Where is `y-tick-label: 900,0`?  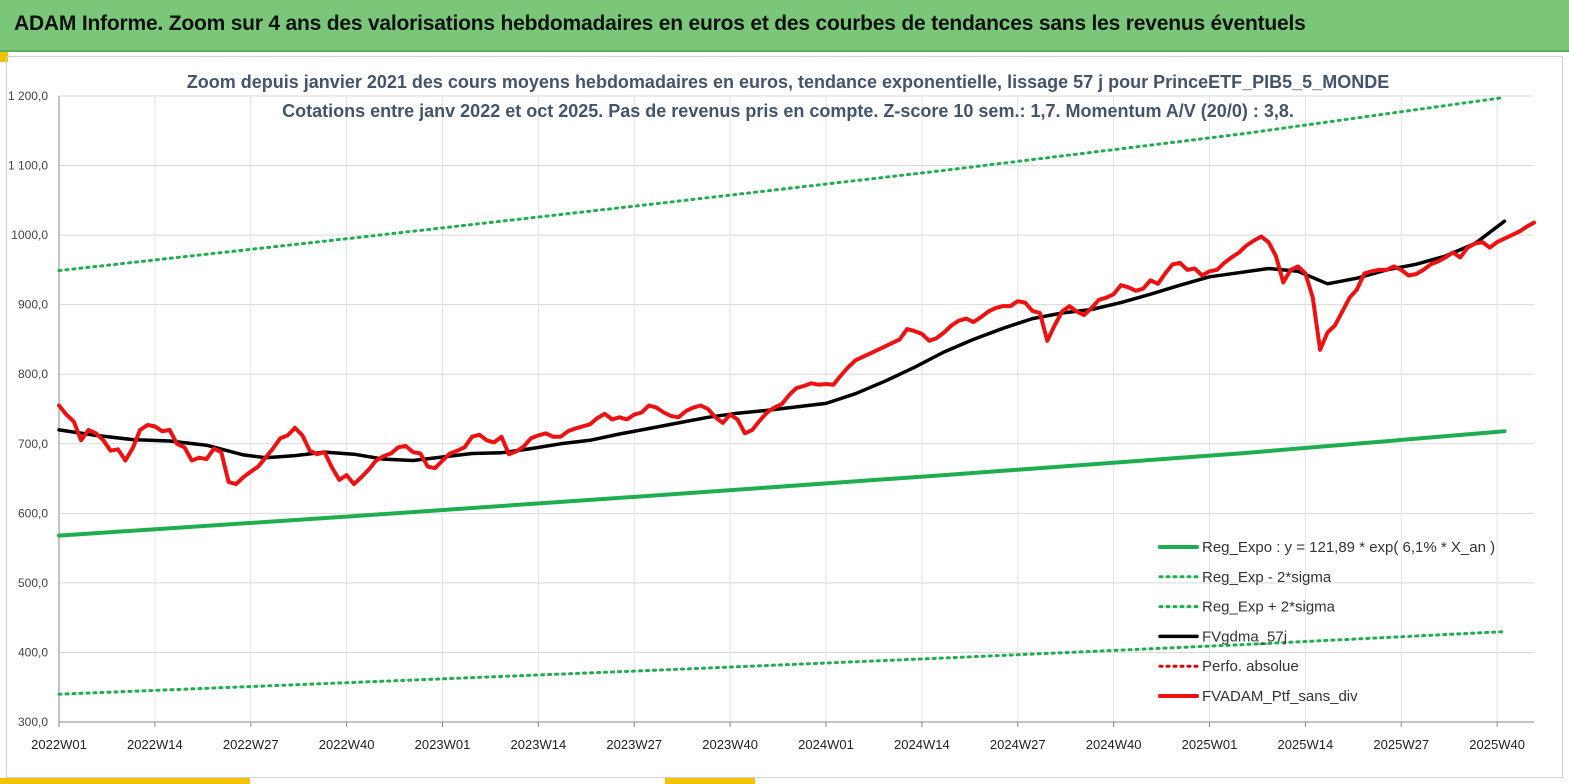
y-tick-label: 900,0 is located at coordinates (33, 305).